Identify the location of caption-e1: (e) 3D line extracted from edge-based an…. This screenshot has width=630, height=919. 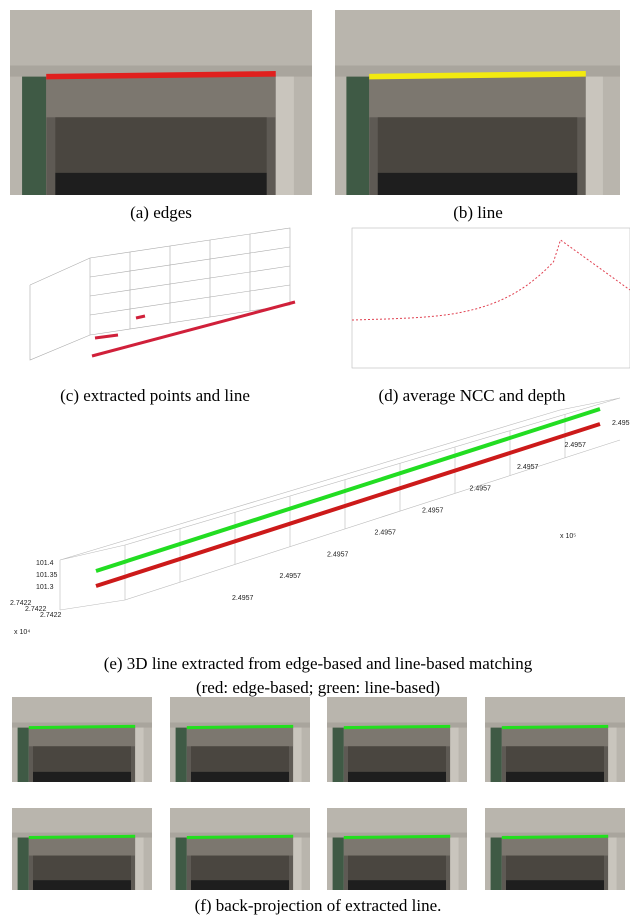
(318, 663).